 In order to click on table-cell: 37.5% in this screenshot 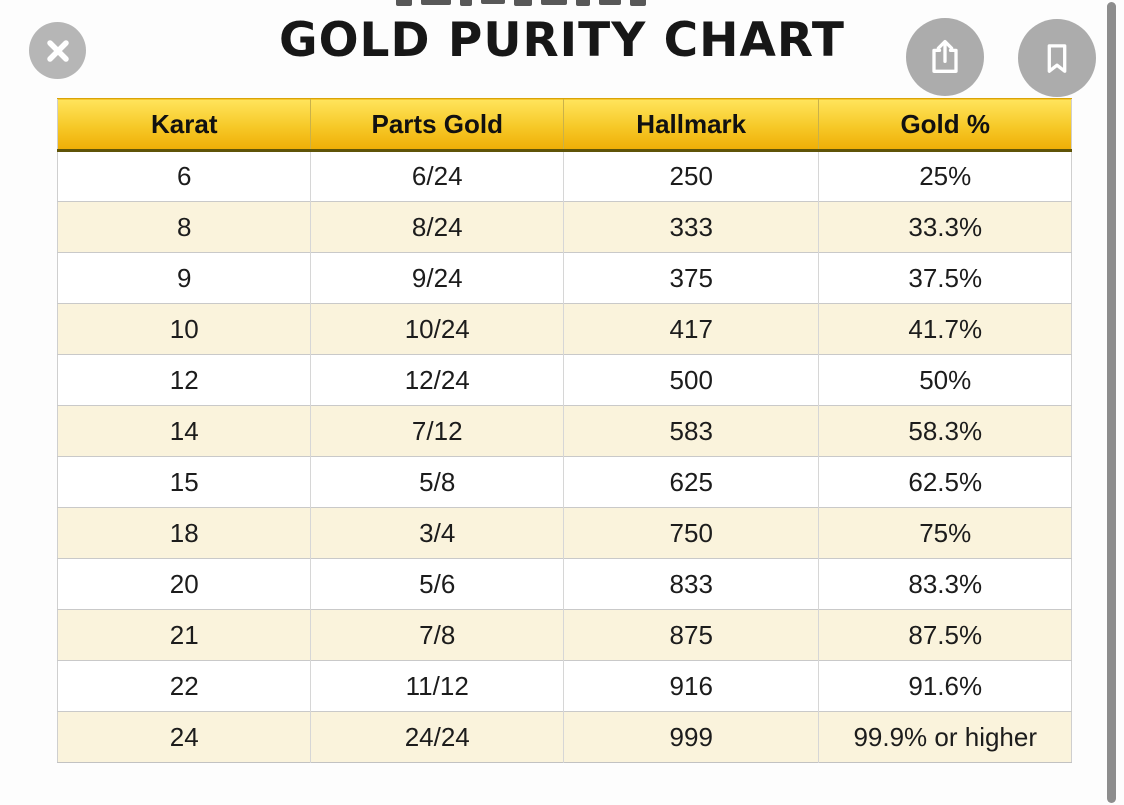, I will do `click(945, 278)`.